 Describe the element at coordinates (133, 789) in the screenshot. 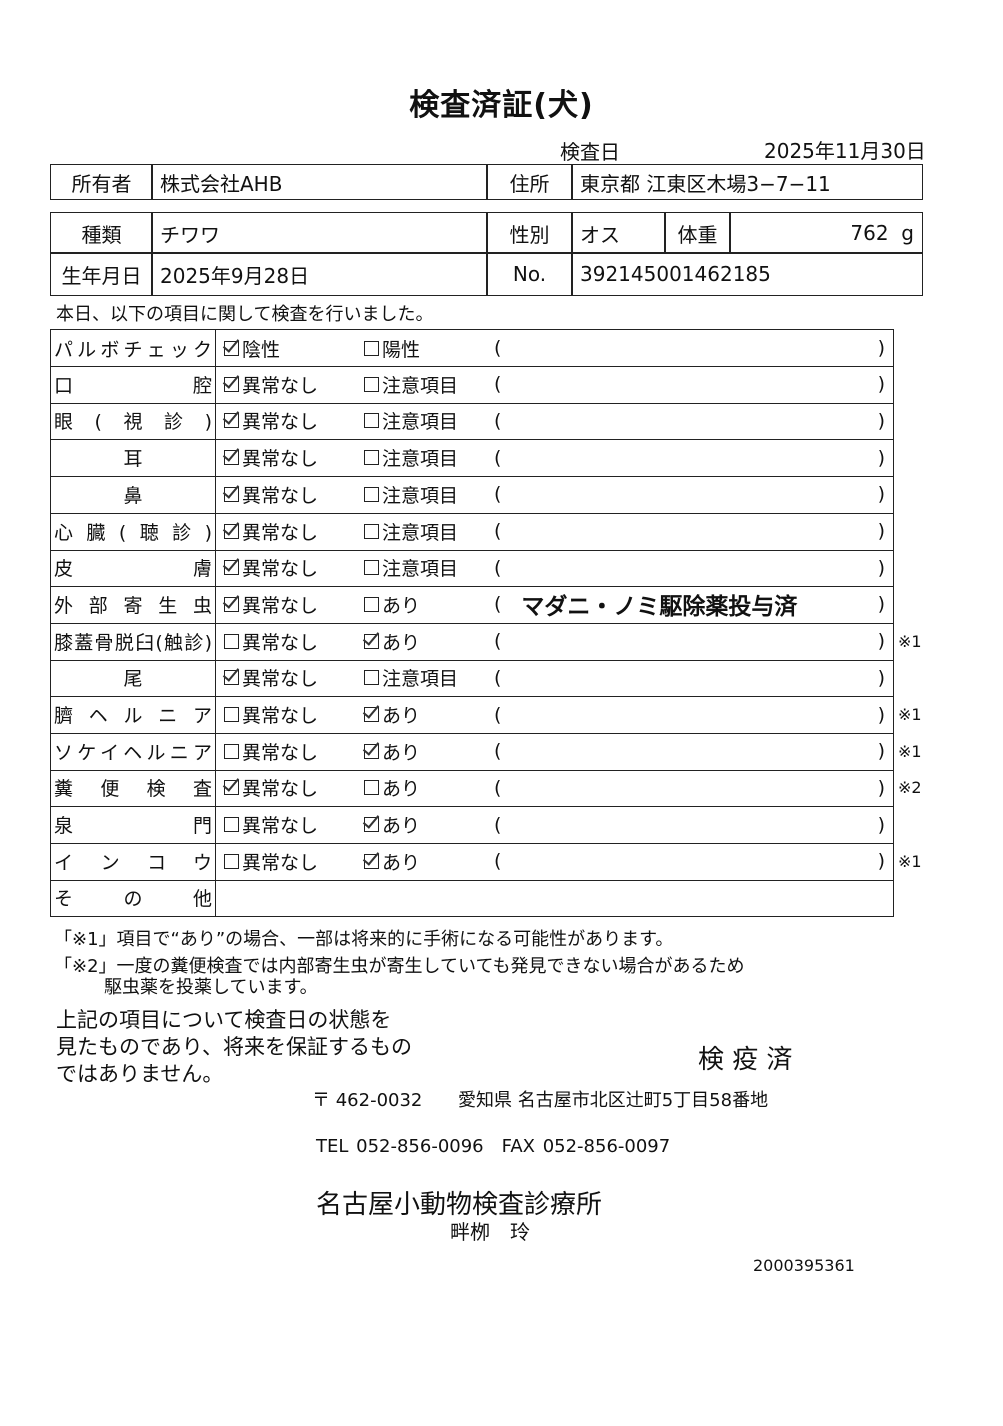

I see `row-label-text: 糞便検査` at that location.